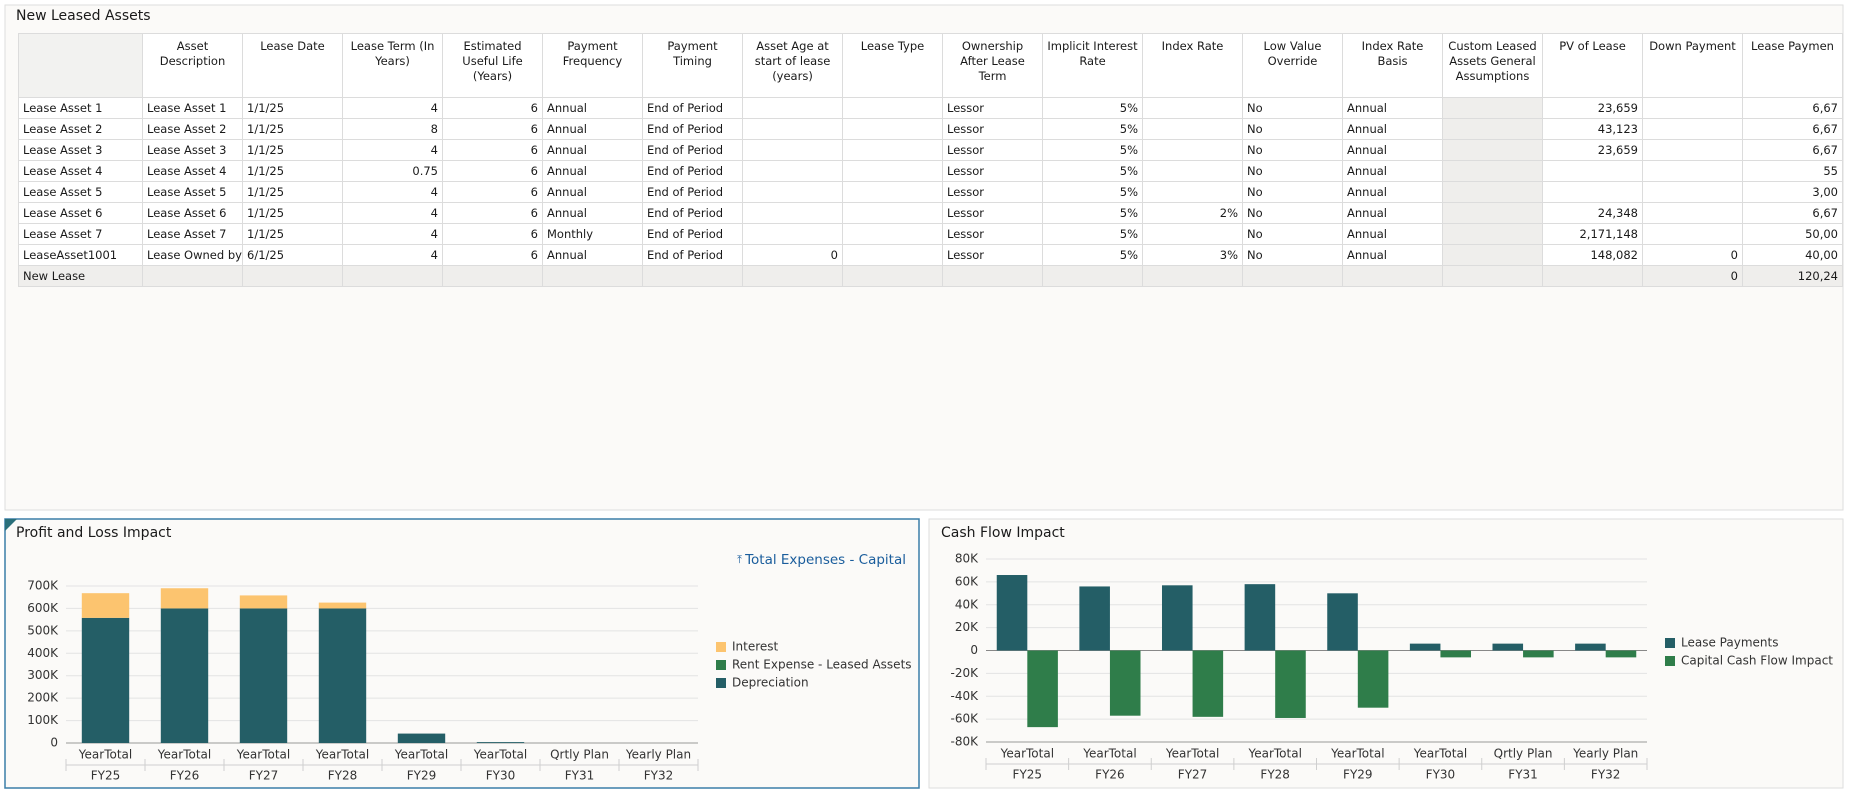  What do you see at coordinates (965, 719) in the screenshot?
I see `y-tick-label: -60K` at bounding box center [965, 719].